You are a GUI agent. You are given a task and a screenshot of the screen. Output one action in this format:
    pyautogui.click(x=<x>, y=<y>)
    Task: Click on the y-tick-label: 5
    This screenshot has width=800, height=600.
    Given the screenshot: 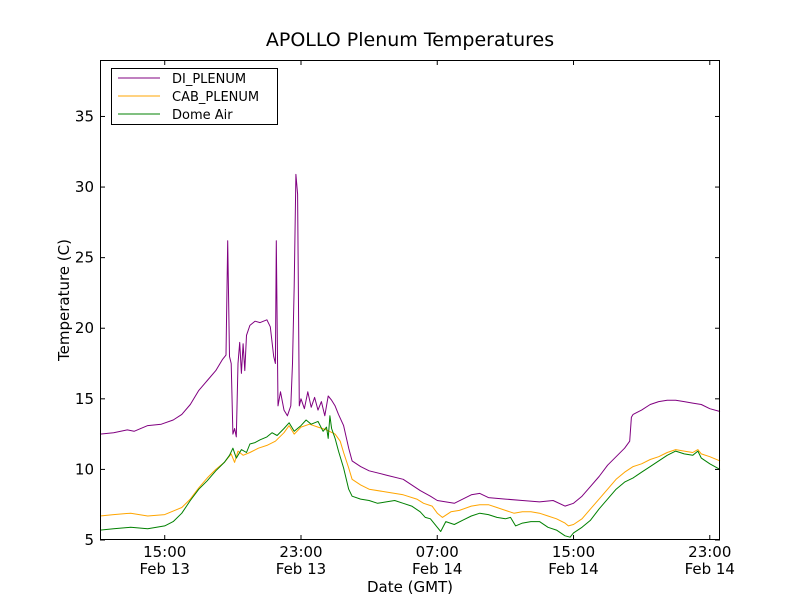 What is the action you would take?
    pyautogui.click(x=89, y=540)
    